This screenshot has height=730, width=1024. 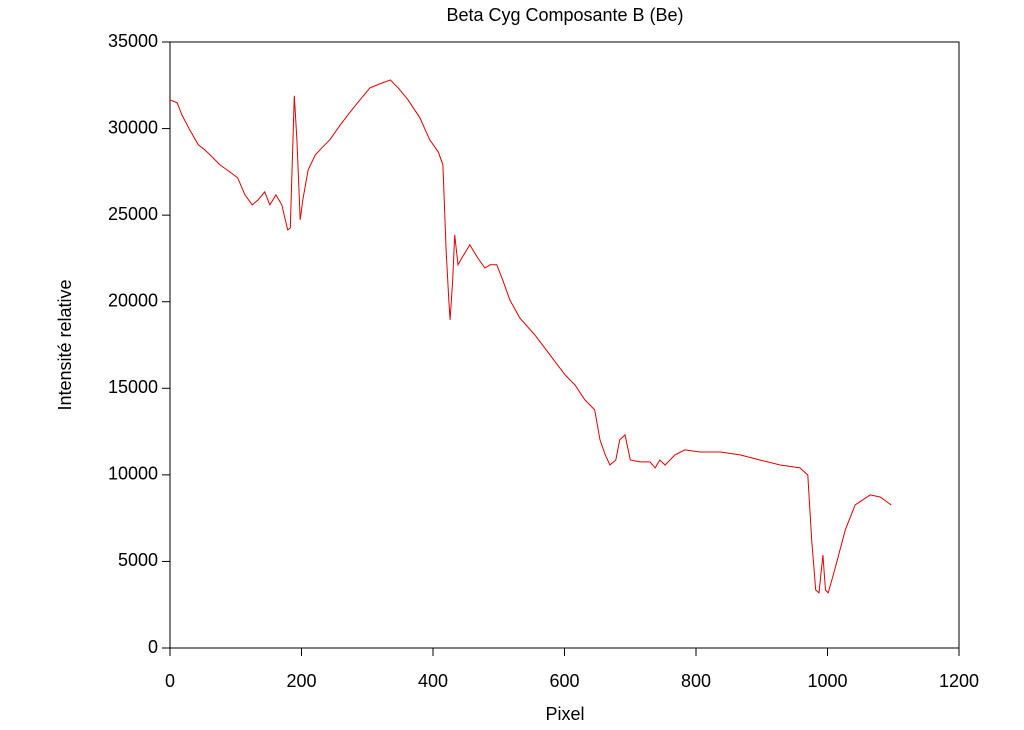 I want to click on x-tick-label: 800, so click(x=696, y=681).